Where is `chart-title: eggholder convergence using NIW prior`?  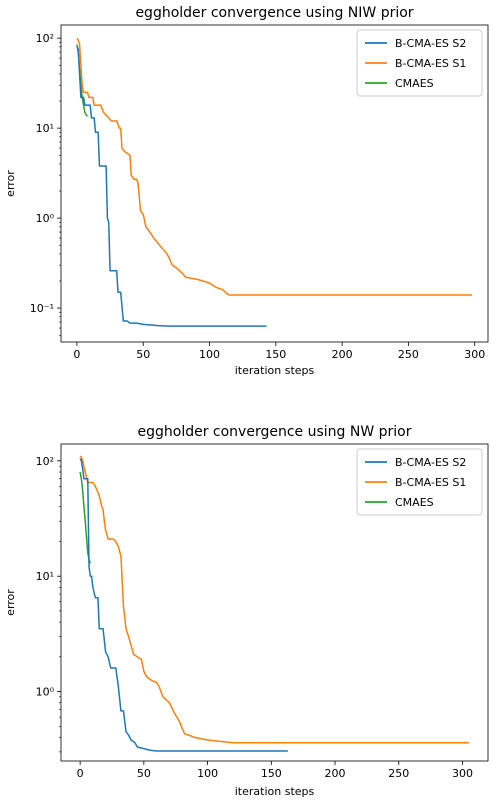
chart-title: eggholder convergence using NIW prior is located at coordinates (274, 13).